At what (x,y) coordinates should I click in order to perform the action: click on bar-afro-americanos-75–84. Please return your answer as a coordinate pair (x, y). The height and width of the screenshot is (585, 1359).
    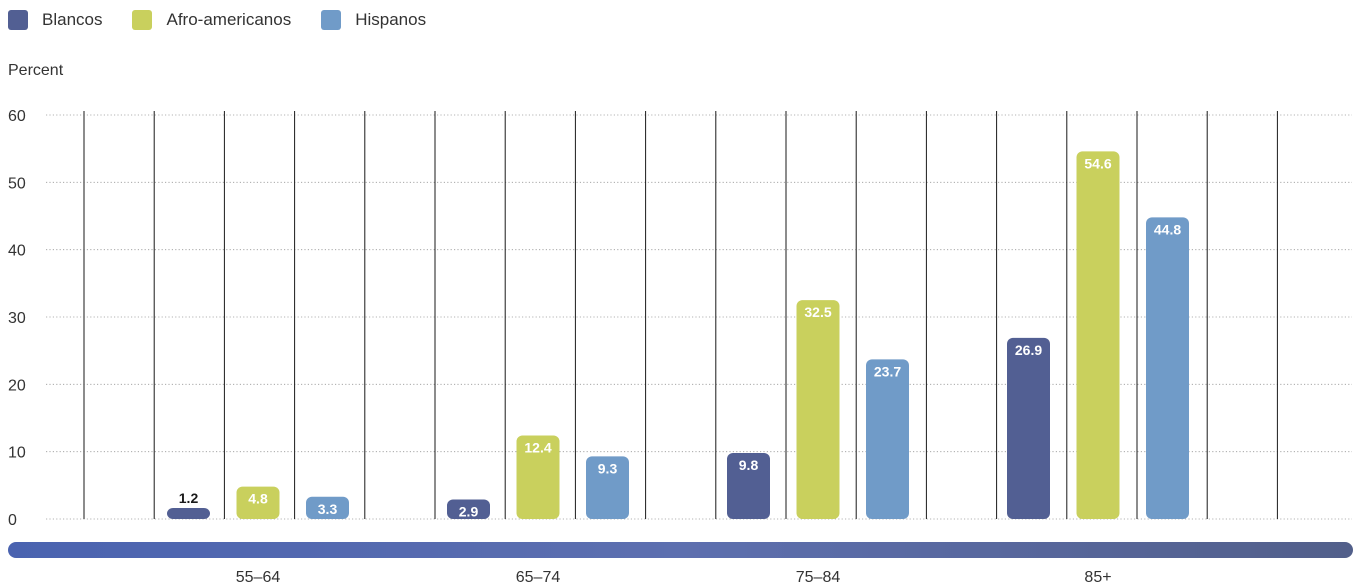
    Looking at the image, I should click on (818, 409).